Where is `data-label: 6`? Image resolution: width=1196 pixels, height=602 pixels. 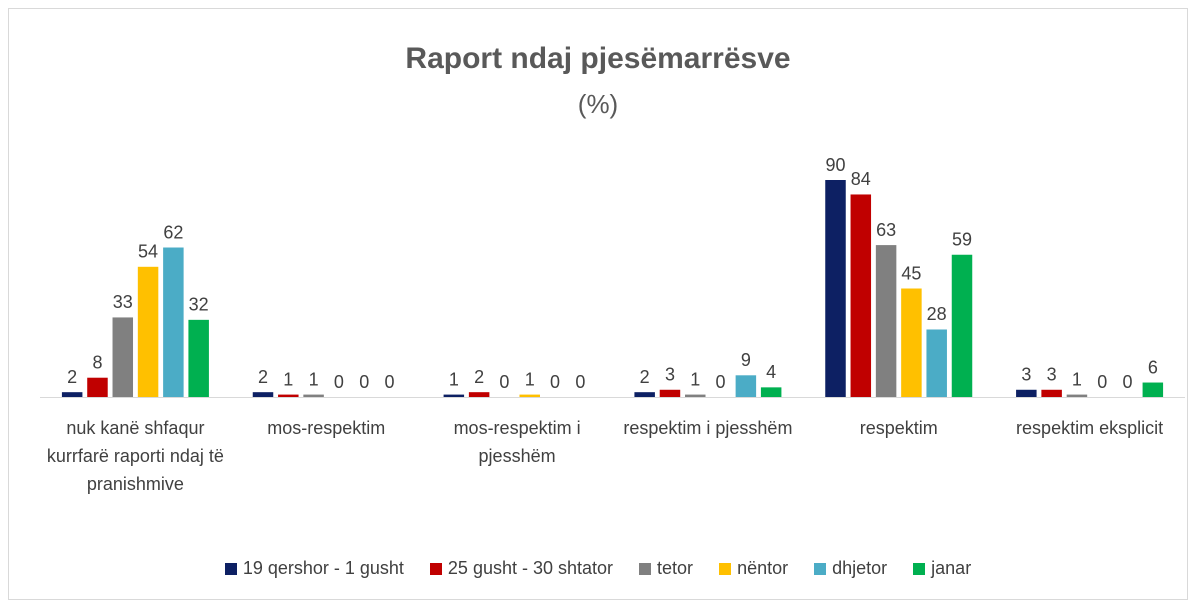 data-label: 6 is located at coordinates (1153, 367).